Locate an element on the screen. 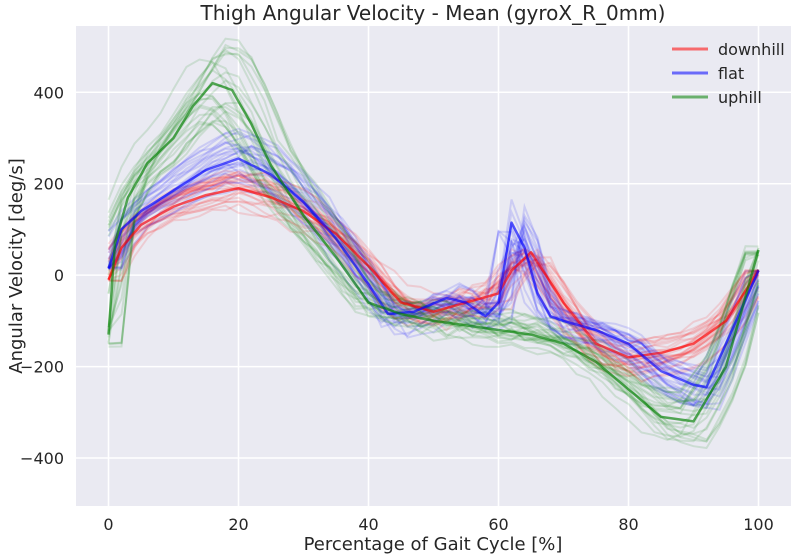 The width and height of the screenshot is (797, 560). y-tick-label: 200 is located at coordinates (48, 184).